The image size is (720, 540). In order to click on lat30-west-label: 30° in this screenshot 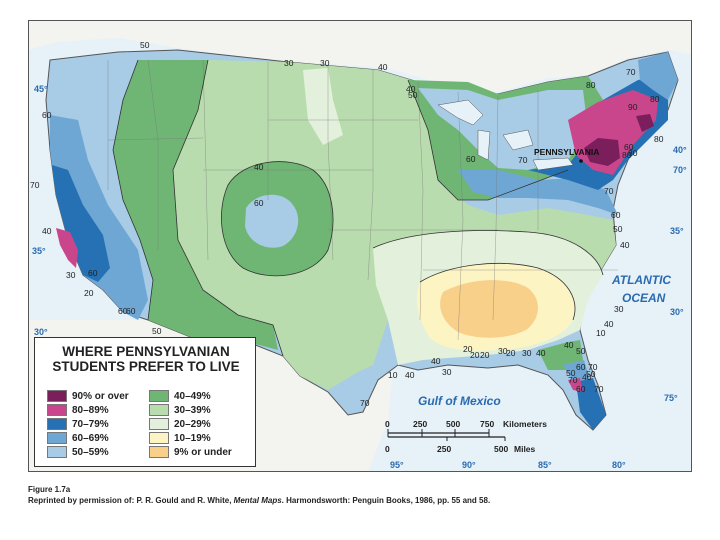, I will do `click(41, 332)`.